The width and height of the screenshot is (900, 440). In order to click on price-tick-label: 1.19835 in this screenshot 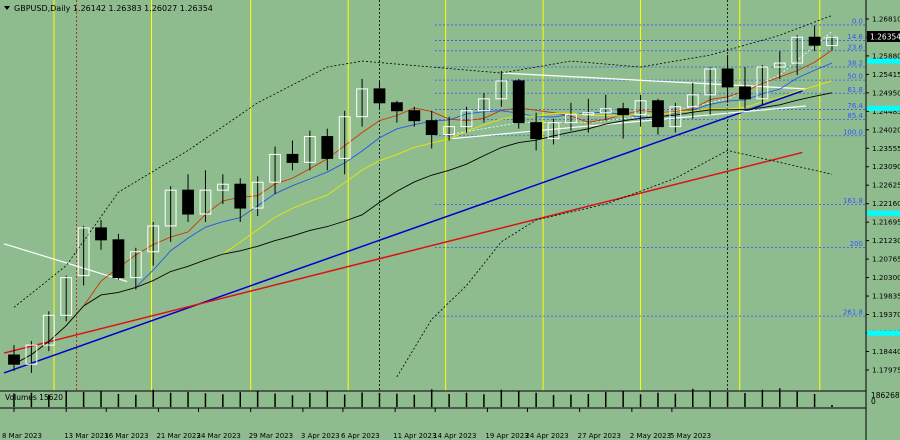, I will do `click(886, 296)`.